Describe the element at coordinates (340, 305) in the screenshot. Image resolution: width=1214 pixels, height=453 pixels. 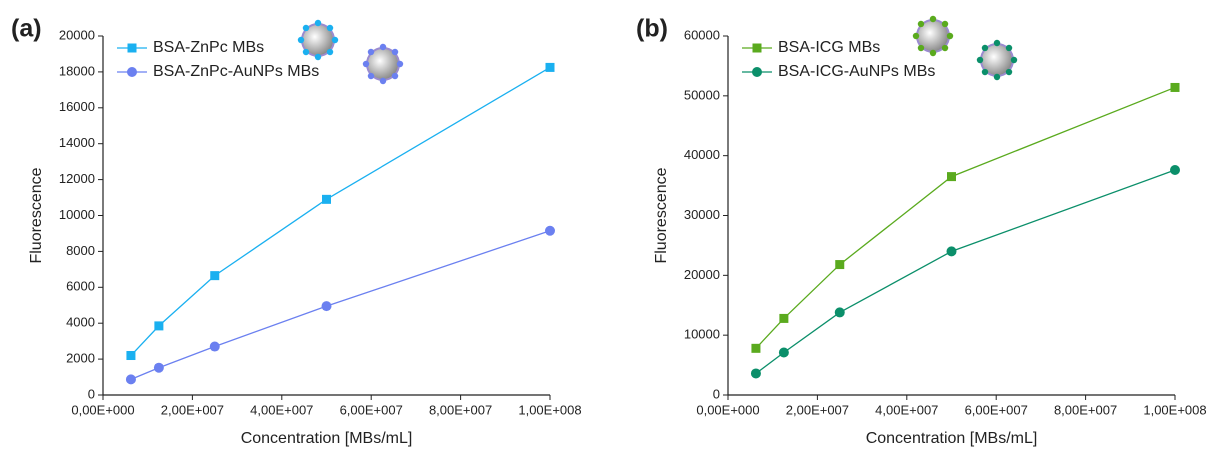
I see `series-line` at that location.